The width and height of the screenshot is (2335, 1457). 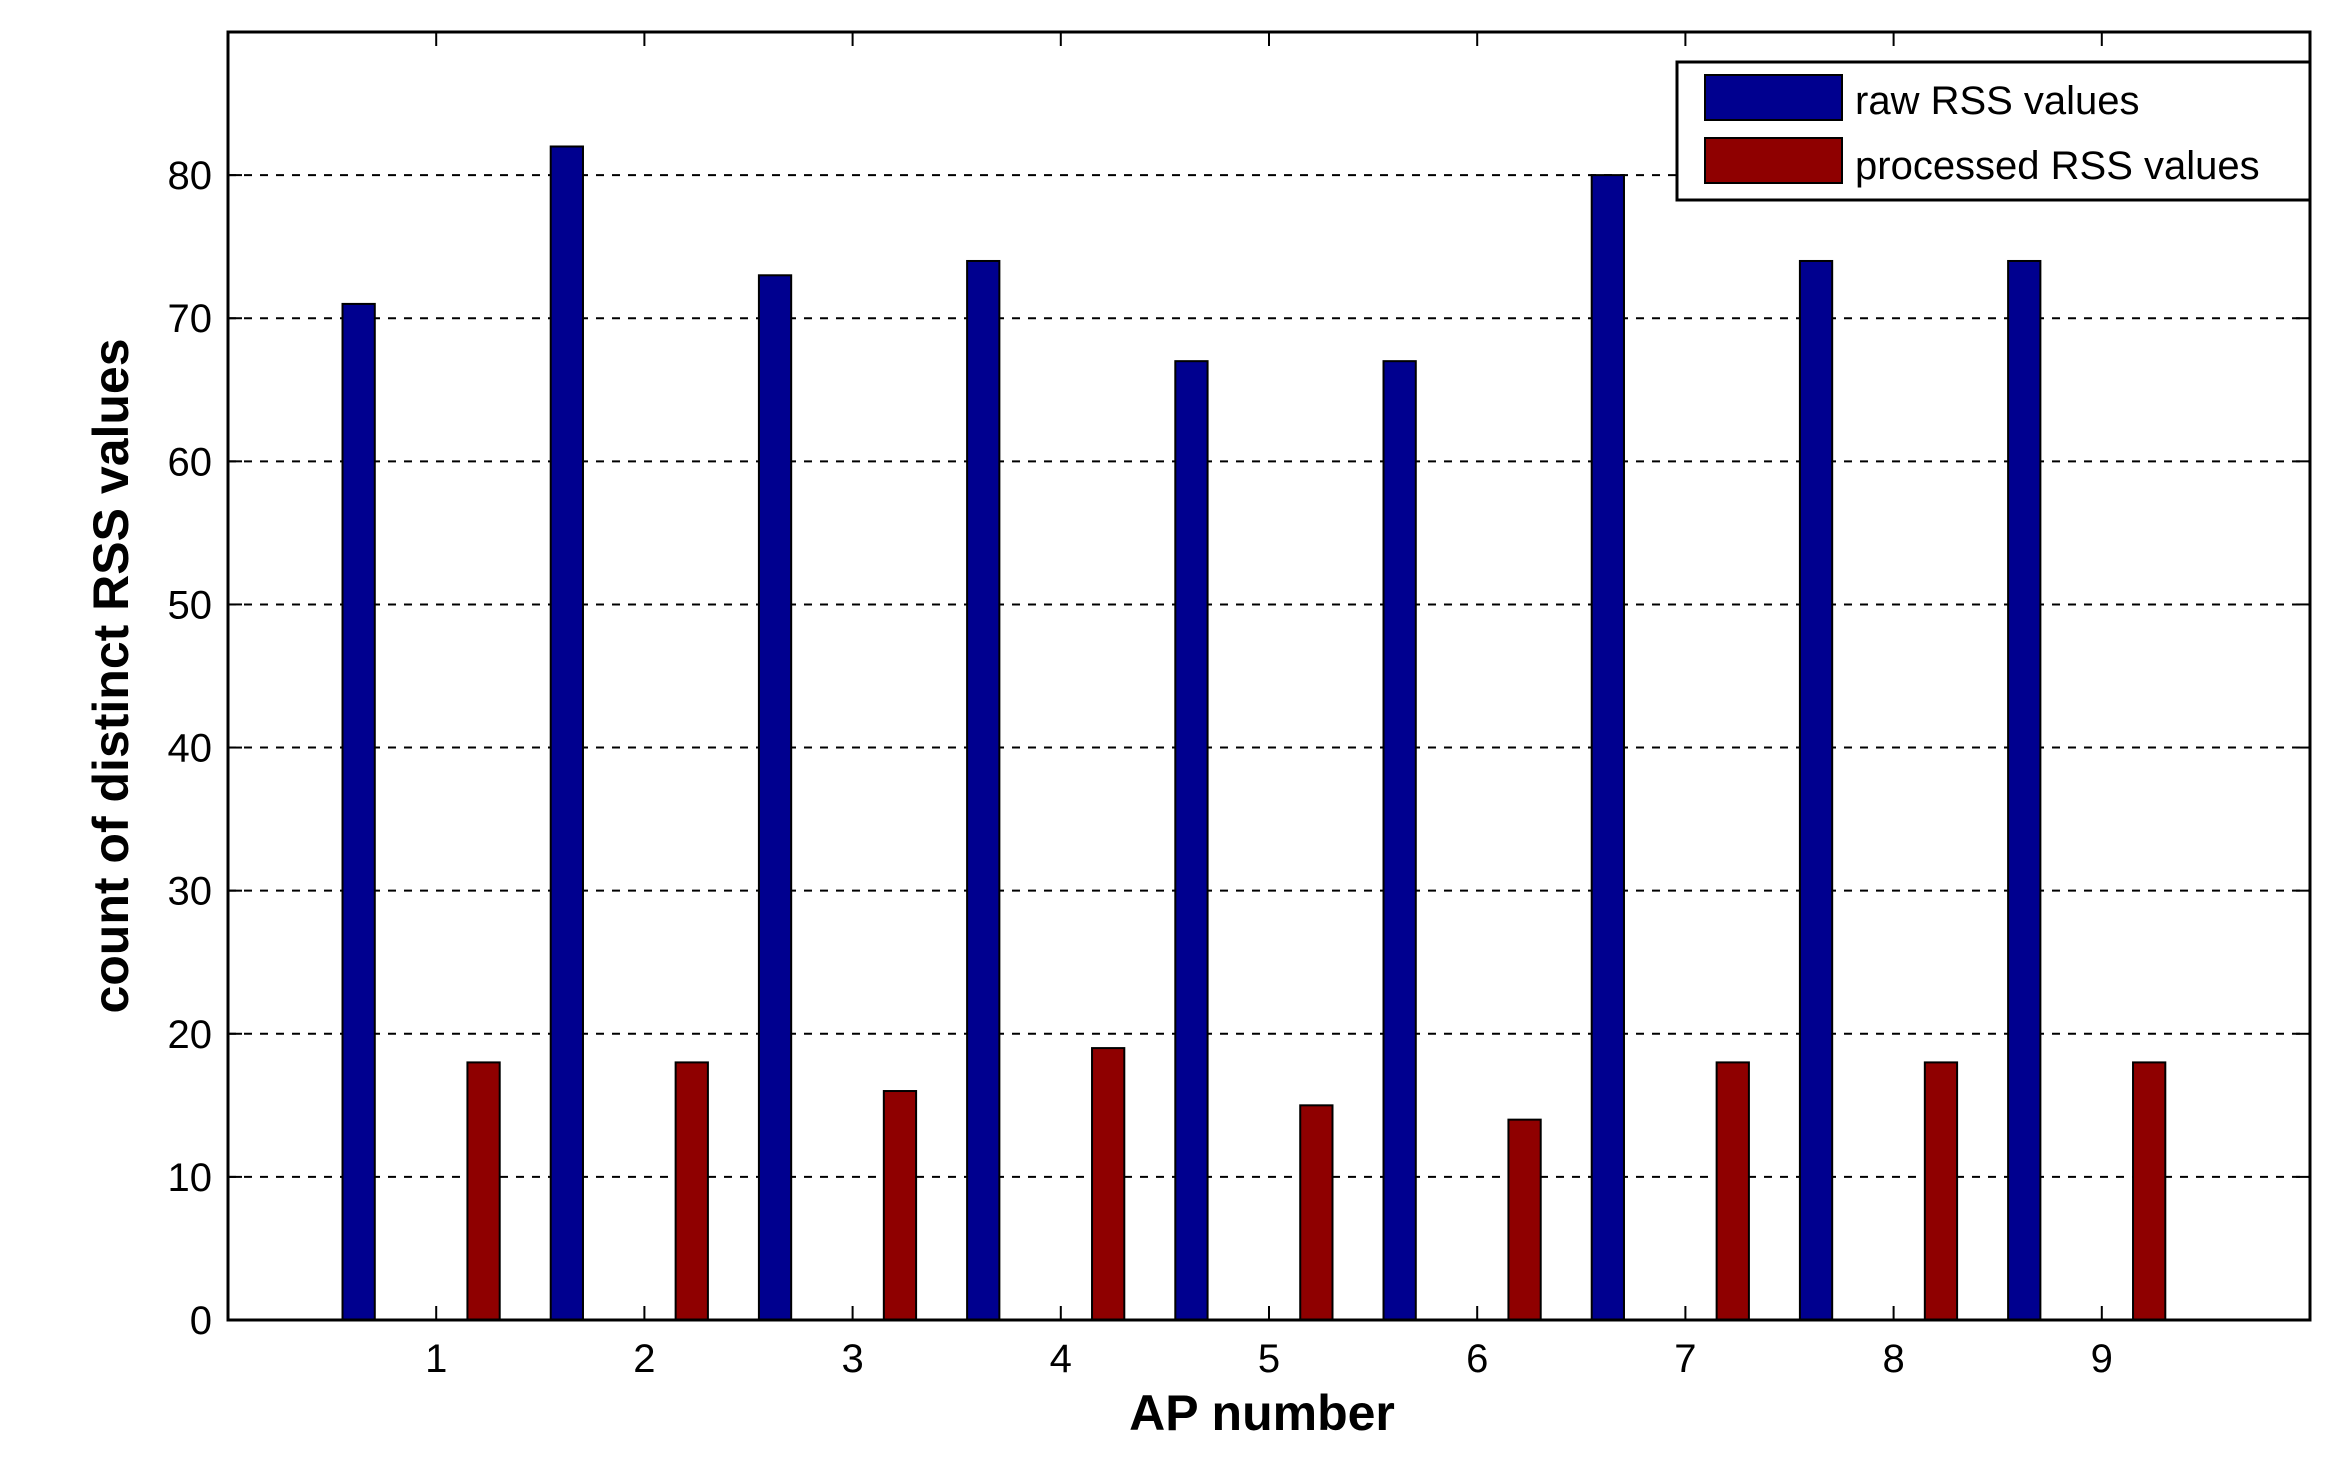 What do you see at coordinates (1997, 101) in the screenshot?
I see `legend-label-raw: raw RSS values` at bounding box center [1997, 101].